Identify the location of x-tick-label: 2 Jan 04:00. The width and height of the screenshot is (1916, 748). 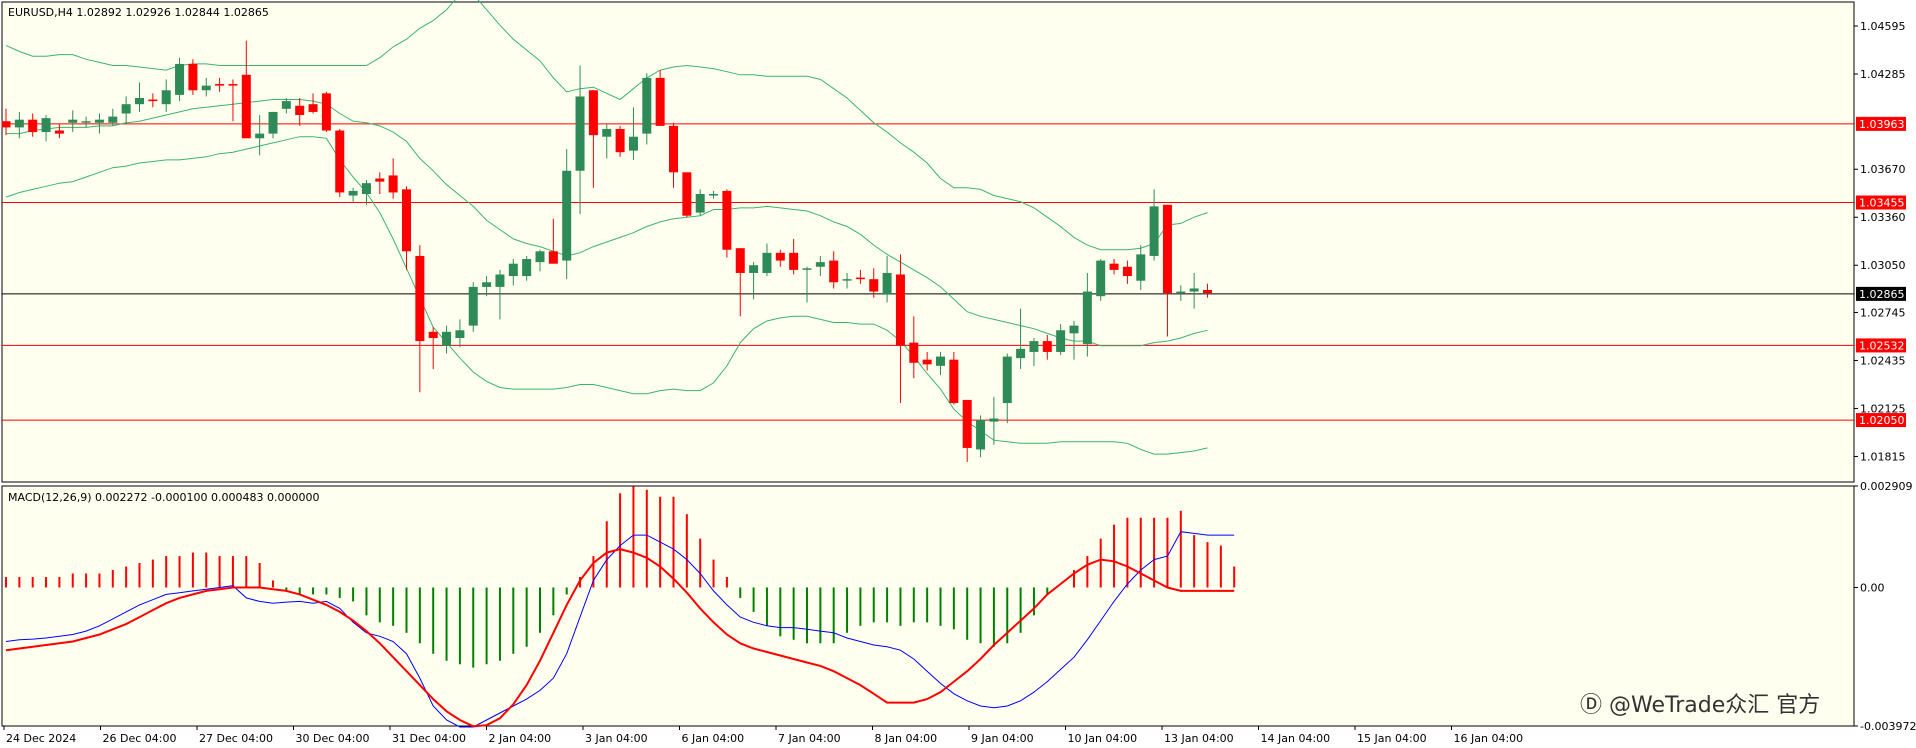
(520, 738).